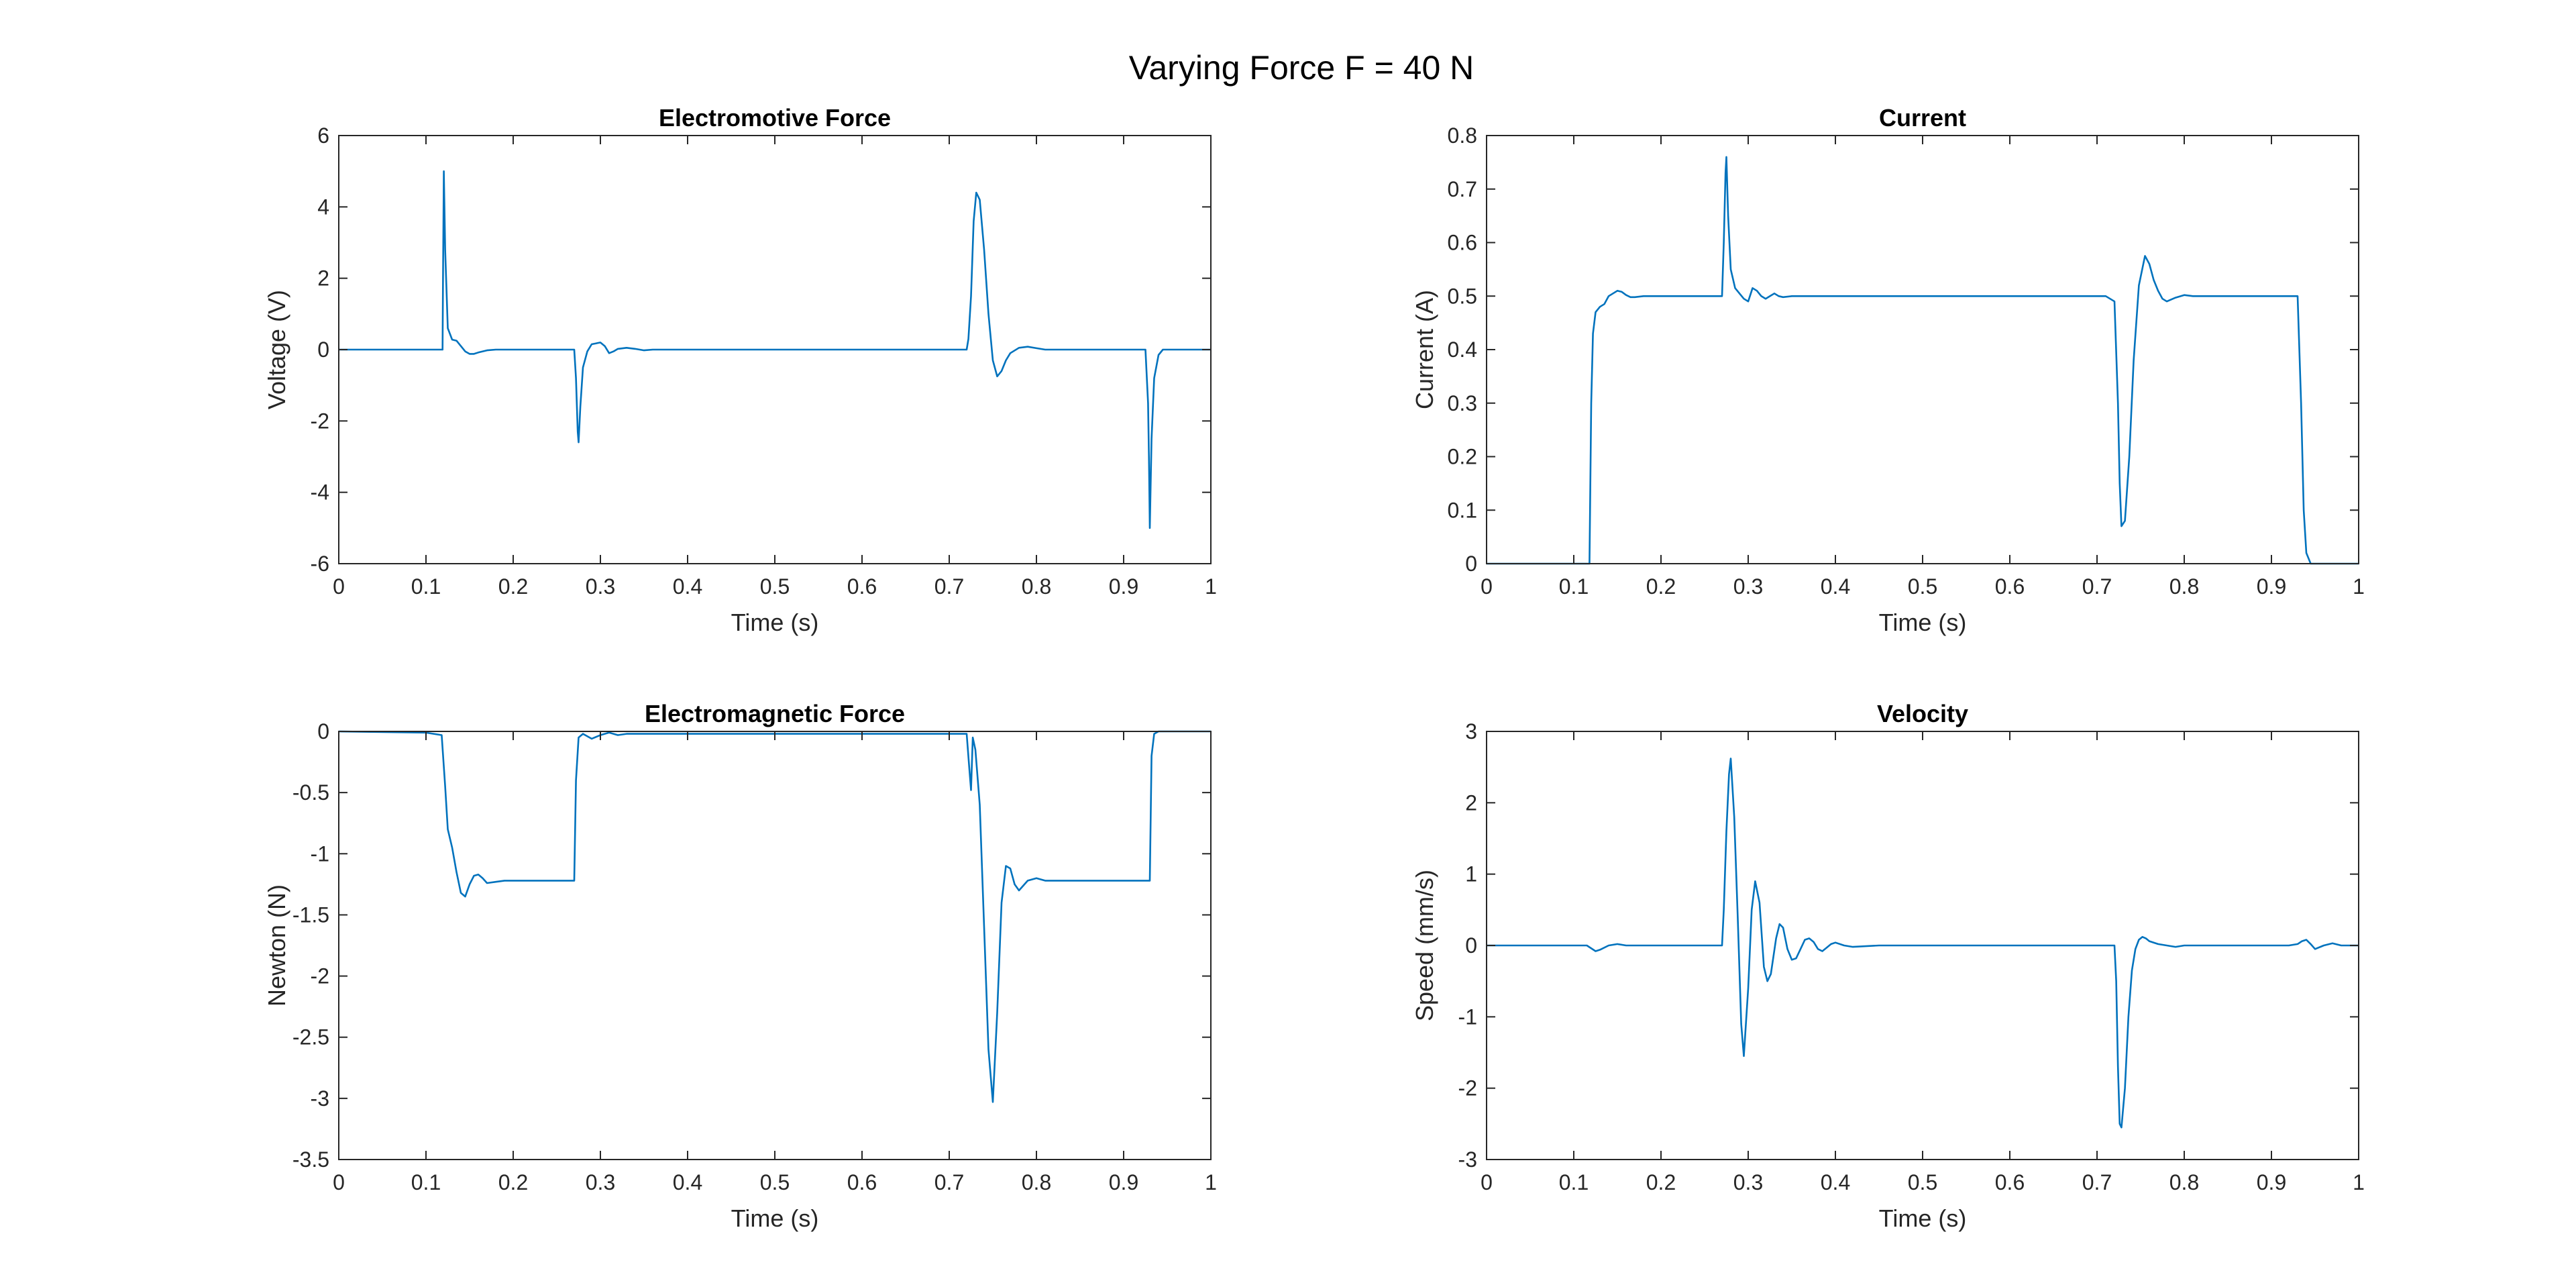 This screenshot has width=2576, height=1283. What do you see at coordinates (320, 492) in the screenshot?
I see `y-tick-label: -4` at bounding box center [320, 492].